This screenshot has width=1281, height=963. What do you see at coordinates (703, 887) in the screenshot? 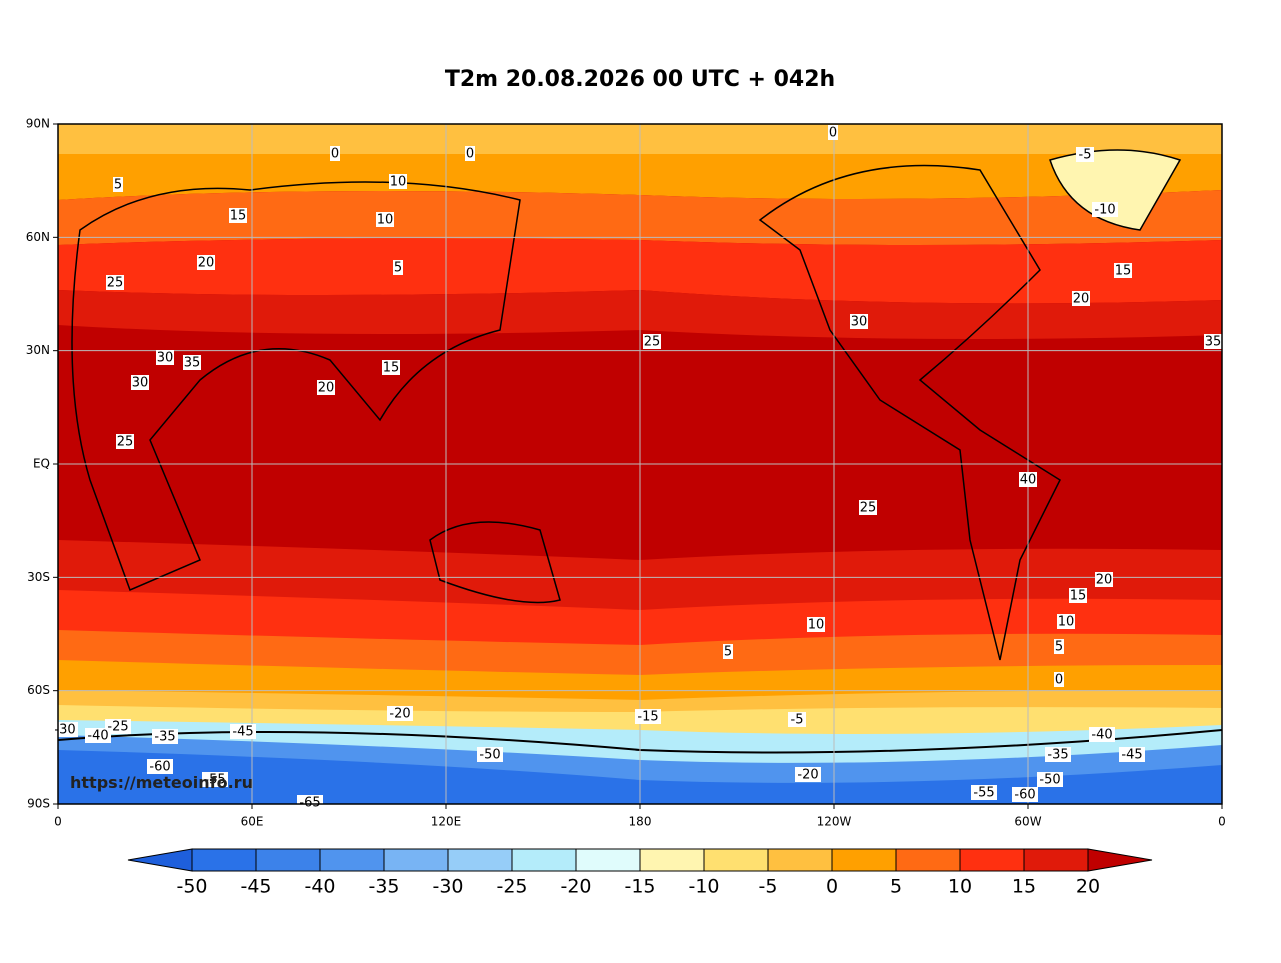
I see `colorbar-label: -10` at bounding box center [703, 887].